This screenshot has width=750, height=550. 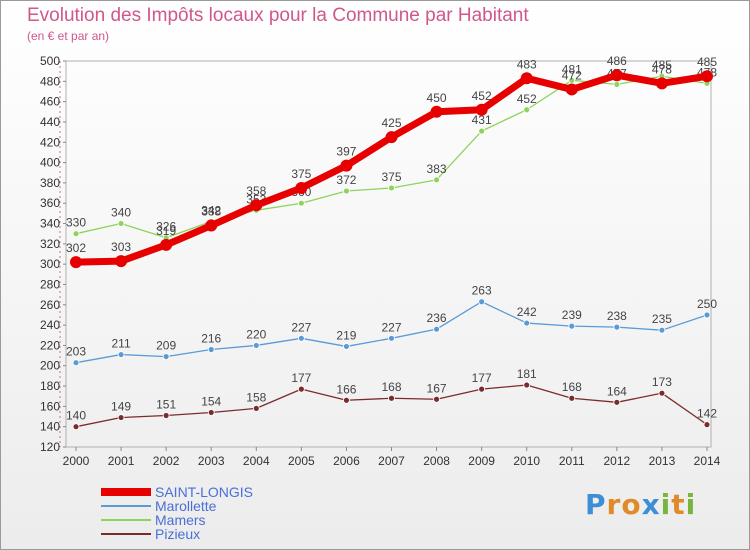 What do you see at coordinates (527, 64) in the screenshot?
I see `data-label: 483` at bounding box center [527, 64].